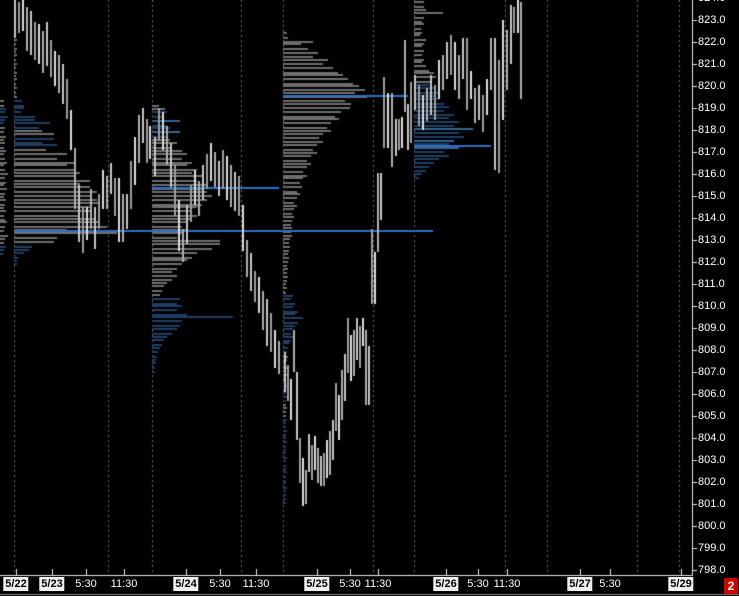  What do you see at coordinates (712, 108) in the screenshot?
I see `price-axis-label: 819.0` at bounding box center [712, 108].